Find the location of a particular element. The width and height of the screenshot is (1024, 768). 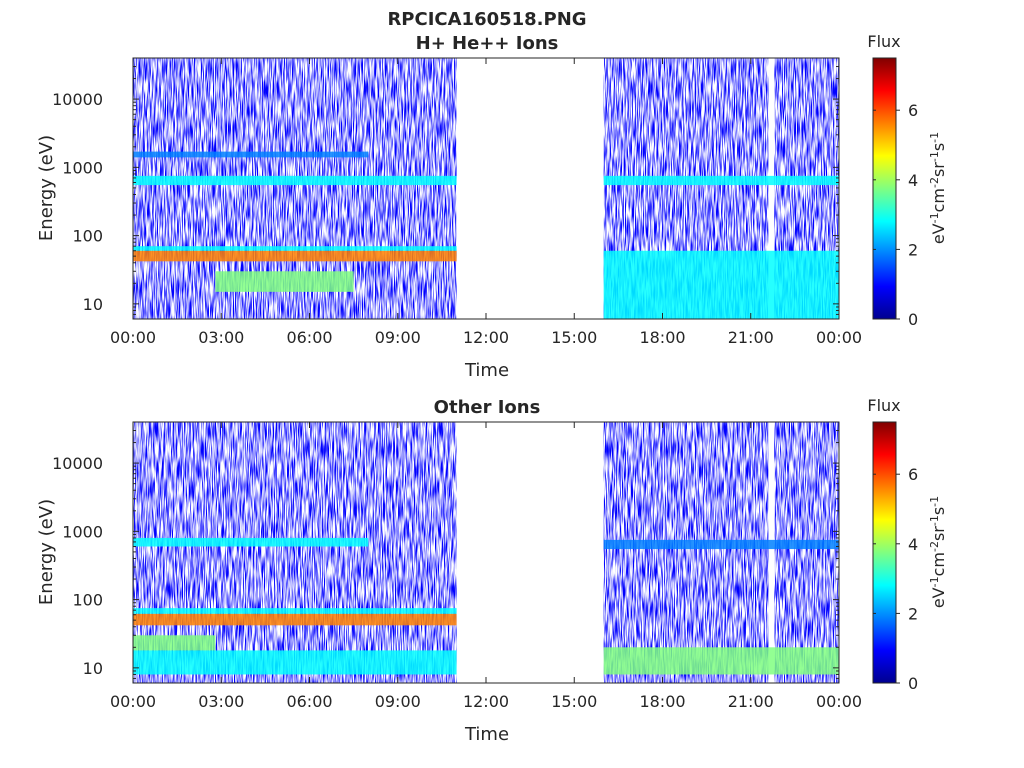

panel-title: Other Ions is located at coordinates (487, 407).